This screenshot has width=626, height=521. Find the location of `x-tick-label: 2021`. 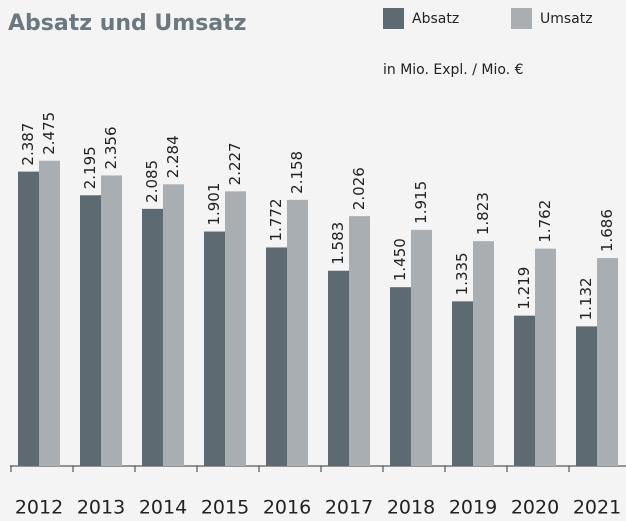

x-tick-label: 2021 is located at coordinates (597, 508).